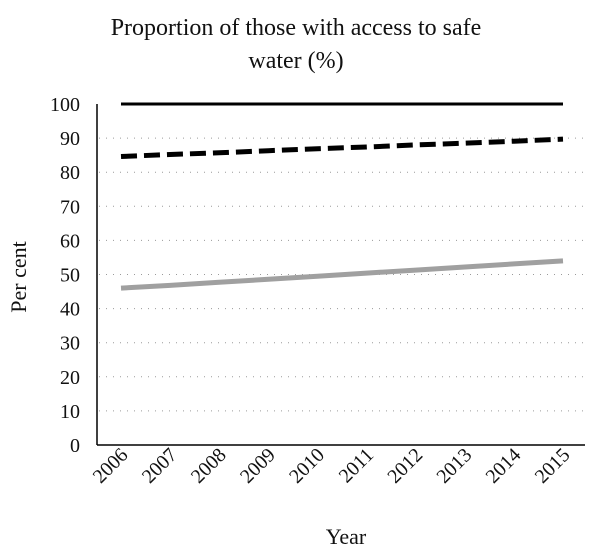 This screenshot has height=553, width=593. Describe the element at coordinates (346, 536) in the screenshot. I see `x-axis-title: Year` at that location.